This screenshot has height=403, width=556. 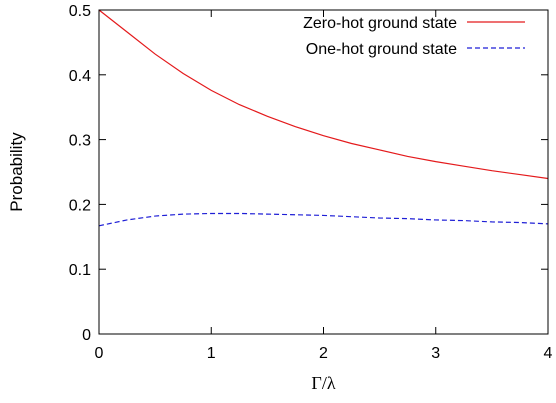 What do you see at coordinates (435, 353) in the screenshot?
I see `x-tick-label: 3` at bounding box center [435, 353].